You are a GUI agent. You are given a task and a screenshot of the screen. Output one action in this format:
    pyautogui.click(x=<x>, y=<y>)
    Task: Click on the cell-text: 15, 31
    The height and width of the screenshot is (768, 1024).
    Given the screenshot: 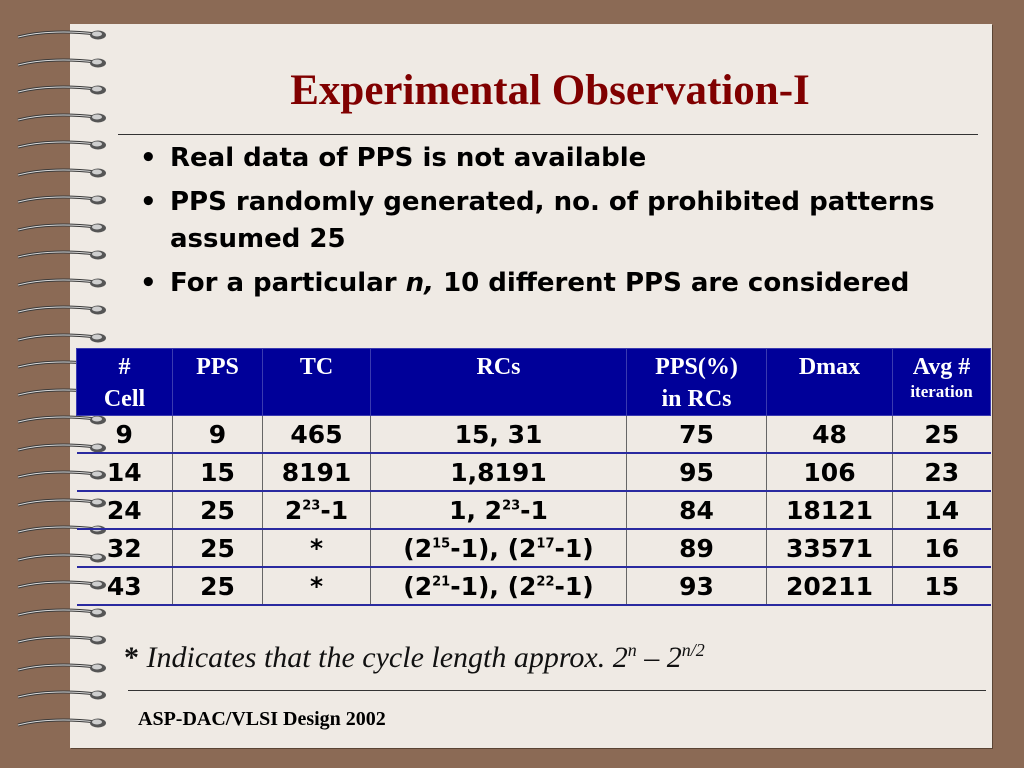 What is the action you would take?
    pyautogui.click(x=498, y=434)
    